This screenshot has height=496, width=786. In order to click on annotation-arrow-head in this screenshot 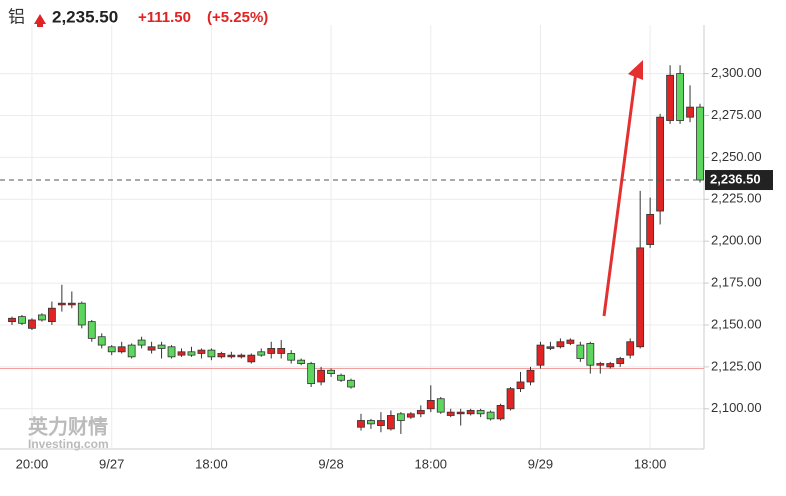, I will do `click(635, 70)`.